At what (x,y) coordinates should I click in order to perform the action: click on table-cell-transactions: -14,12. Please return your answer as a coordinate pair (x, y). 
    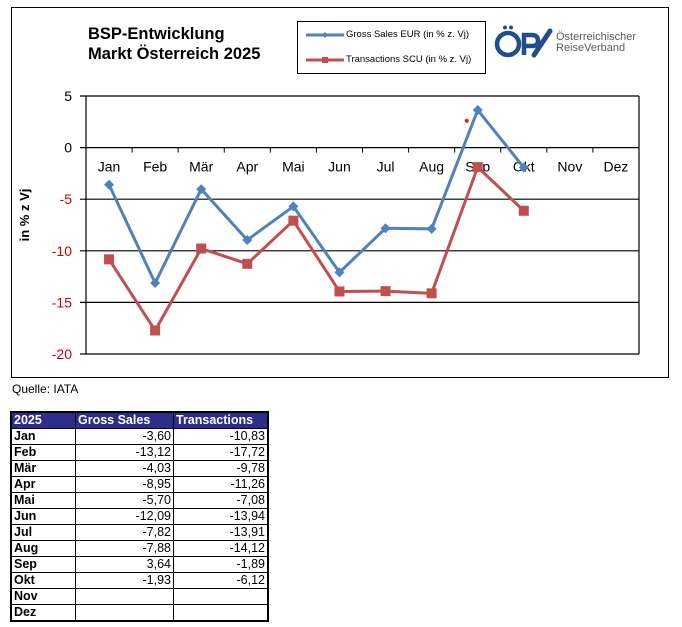
    Looking at the image, I should click on (221, 548).